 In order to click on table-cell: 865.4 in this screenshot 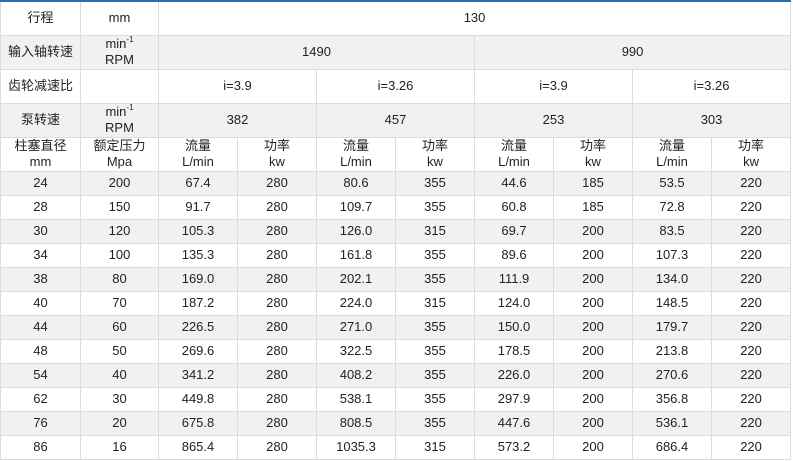, I will do `click(198, 447)`.